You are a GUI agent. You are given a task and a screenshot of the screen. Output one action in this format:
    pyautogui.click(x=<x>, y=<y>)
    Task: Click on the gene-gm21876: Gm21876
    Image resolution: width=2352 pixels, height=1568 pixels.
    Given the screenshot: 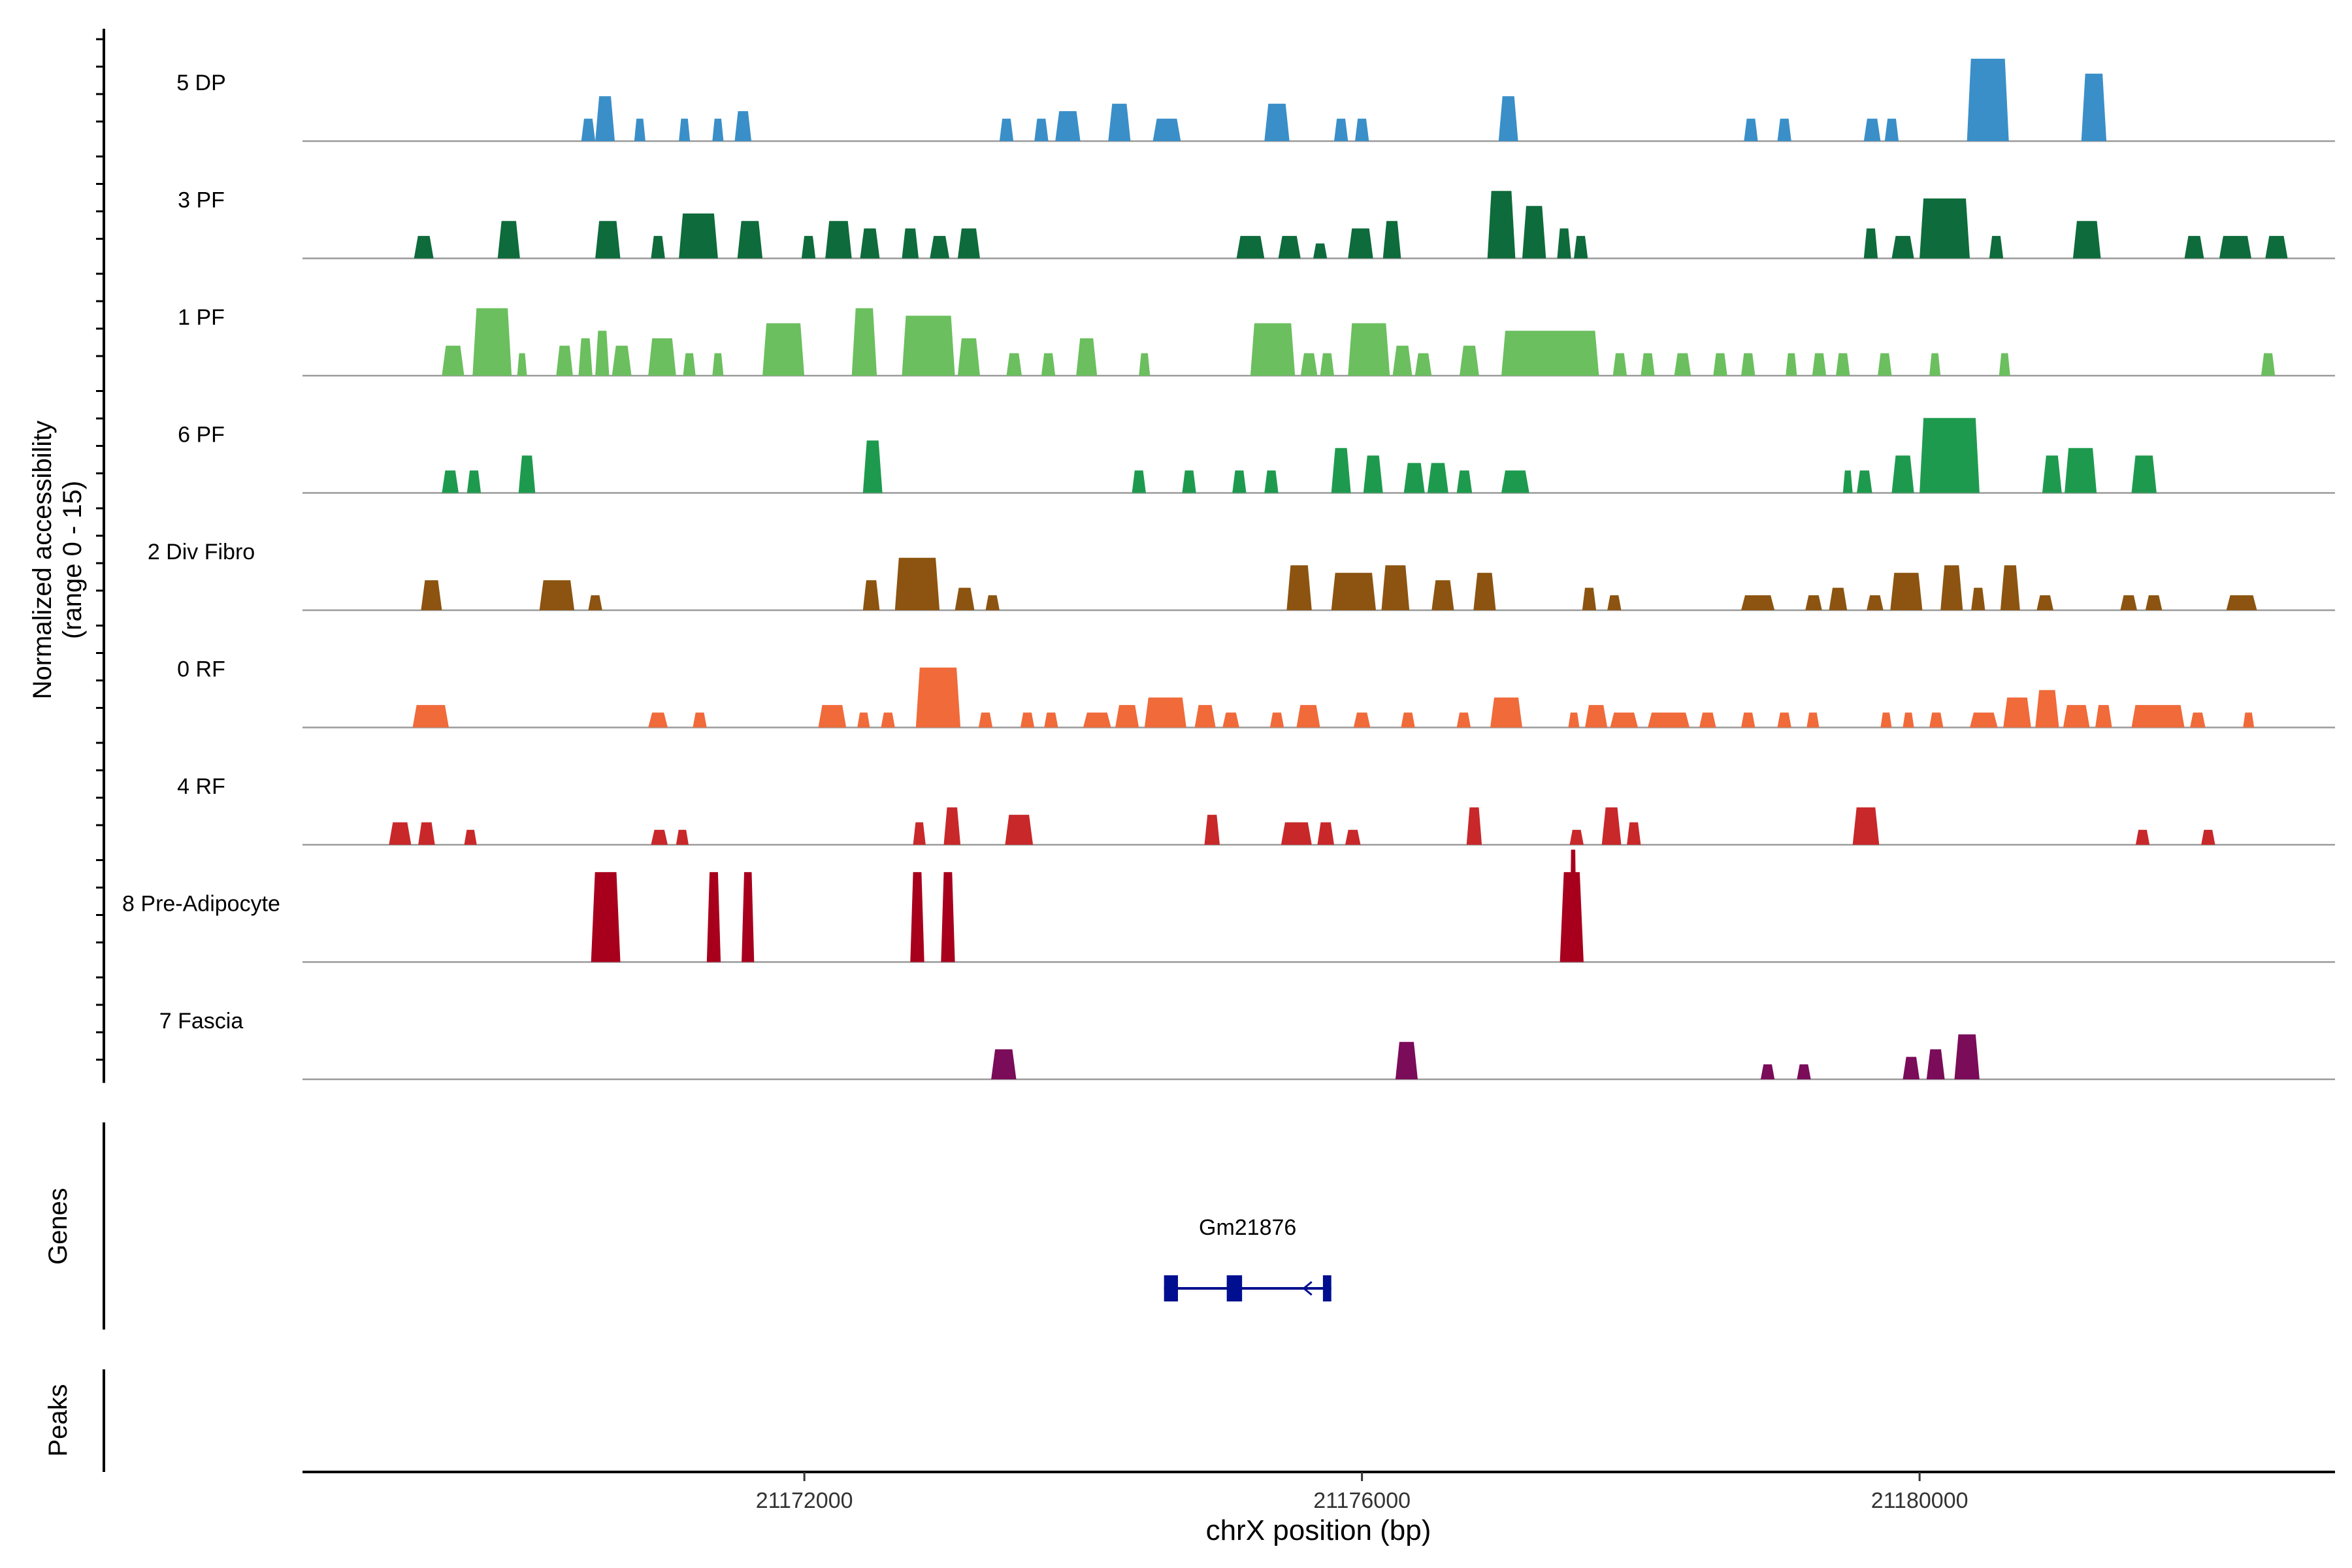 What is the action you would take?
    pyautogui.click(x=1247, y=1258)
    